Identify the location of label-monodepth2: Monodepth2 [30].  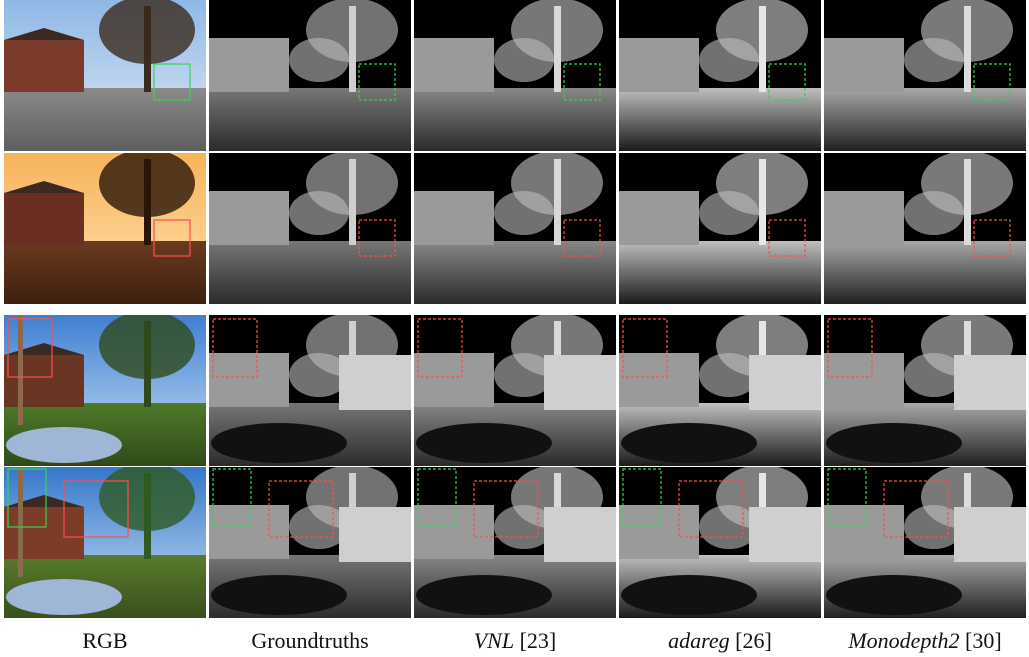
(925, 640).